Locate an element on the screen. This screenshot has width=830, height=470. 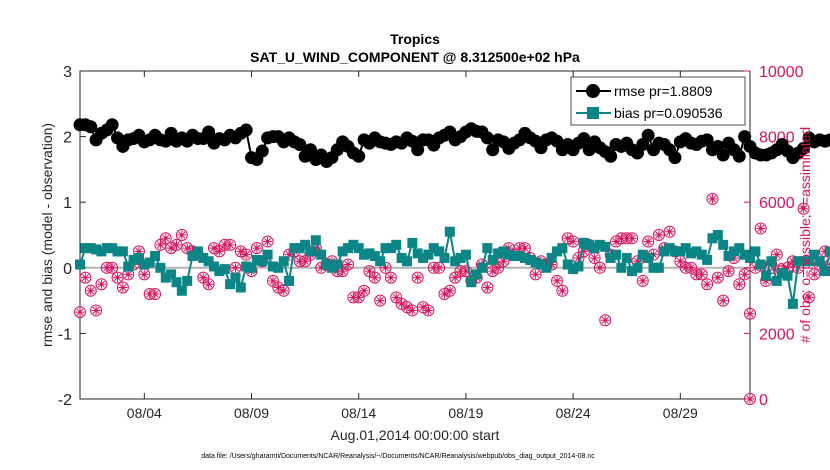
y-axis-label-right: # of obs: o=possible; *=assimilated is located at coordinates (805, 235).